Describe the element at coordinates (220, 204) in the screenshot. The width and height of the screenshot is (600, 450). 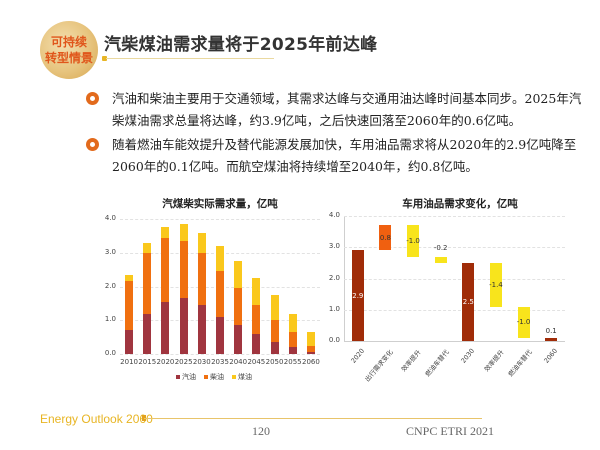
I see `left-chart-title: 汽煤柴实际需求量，亿吨` at that location.